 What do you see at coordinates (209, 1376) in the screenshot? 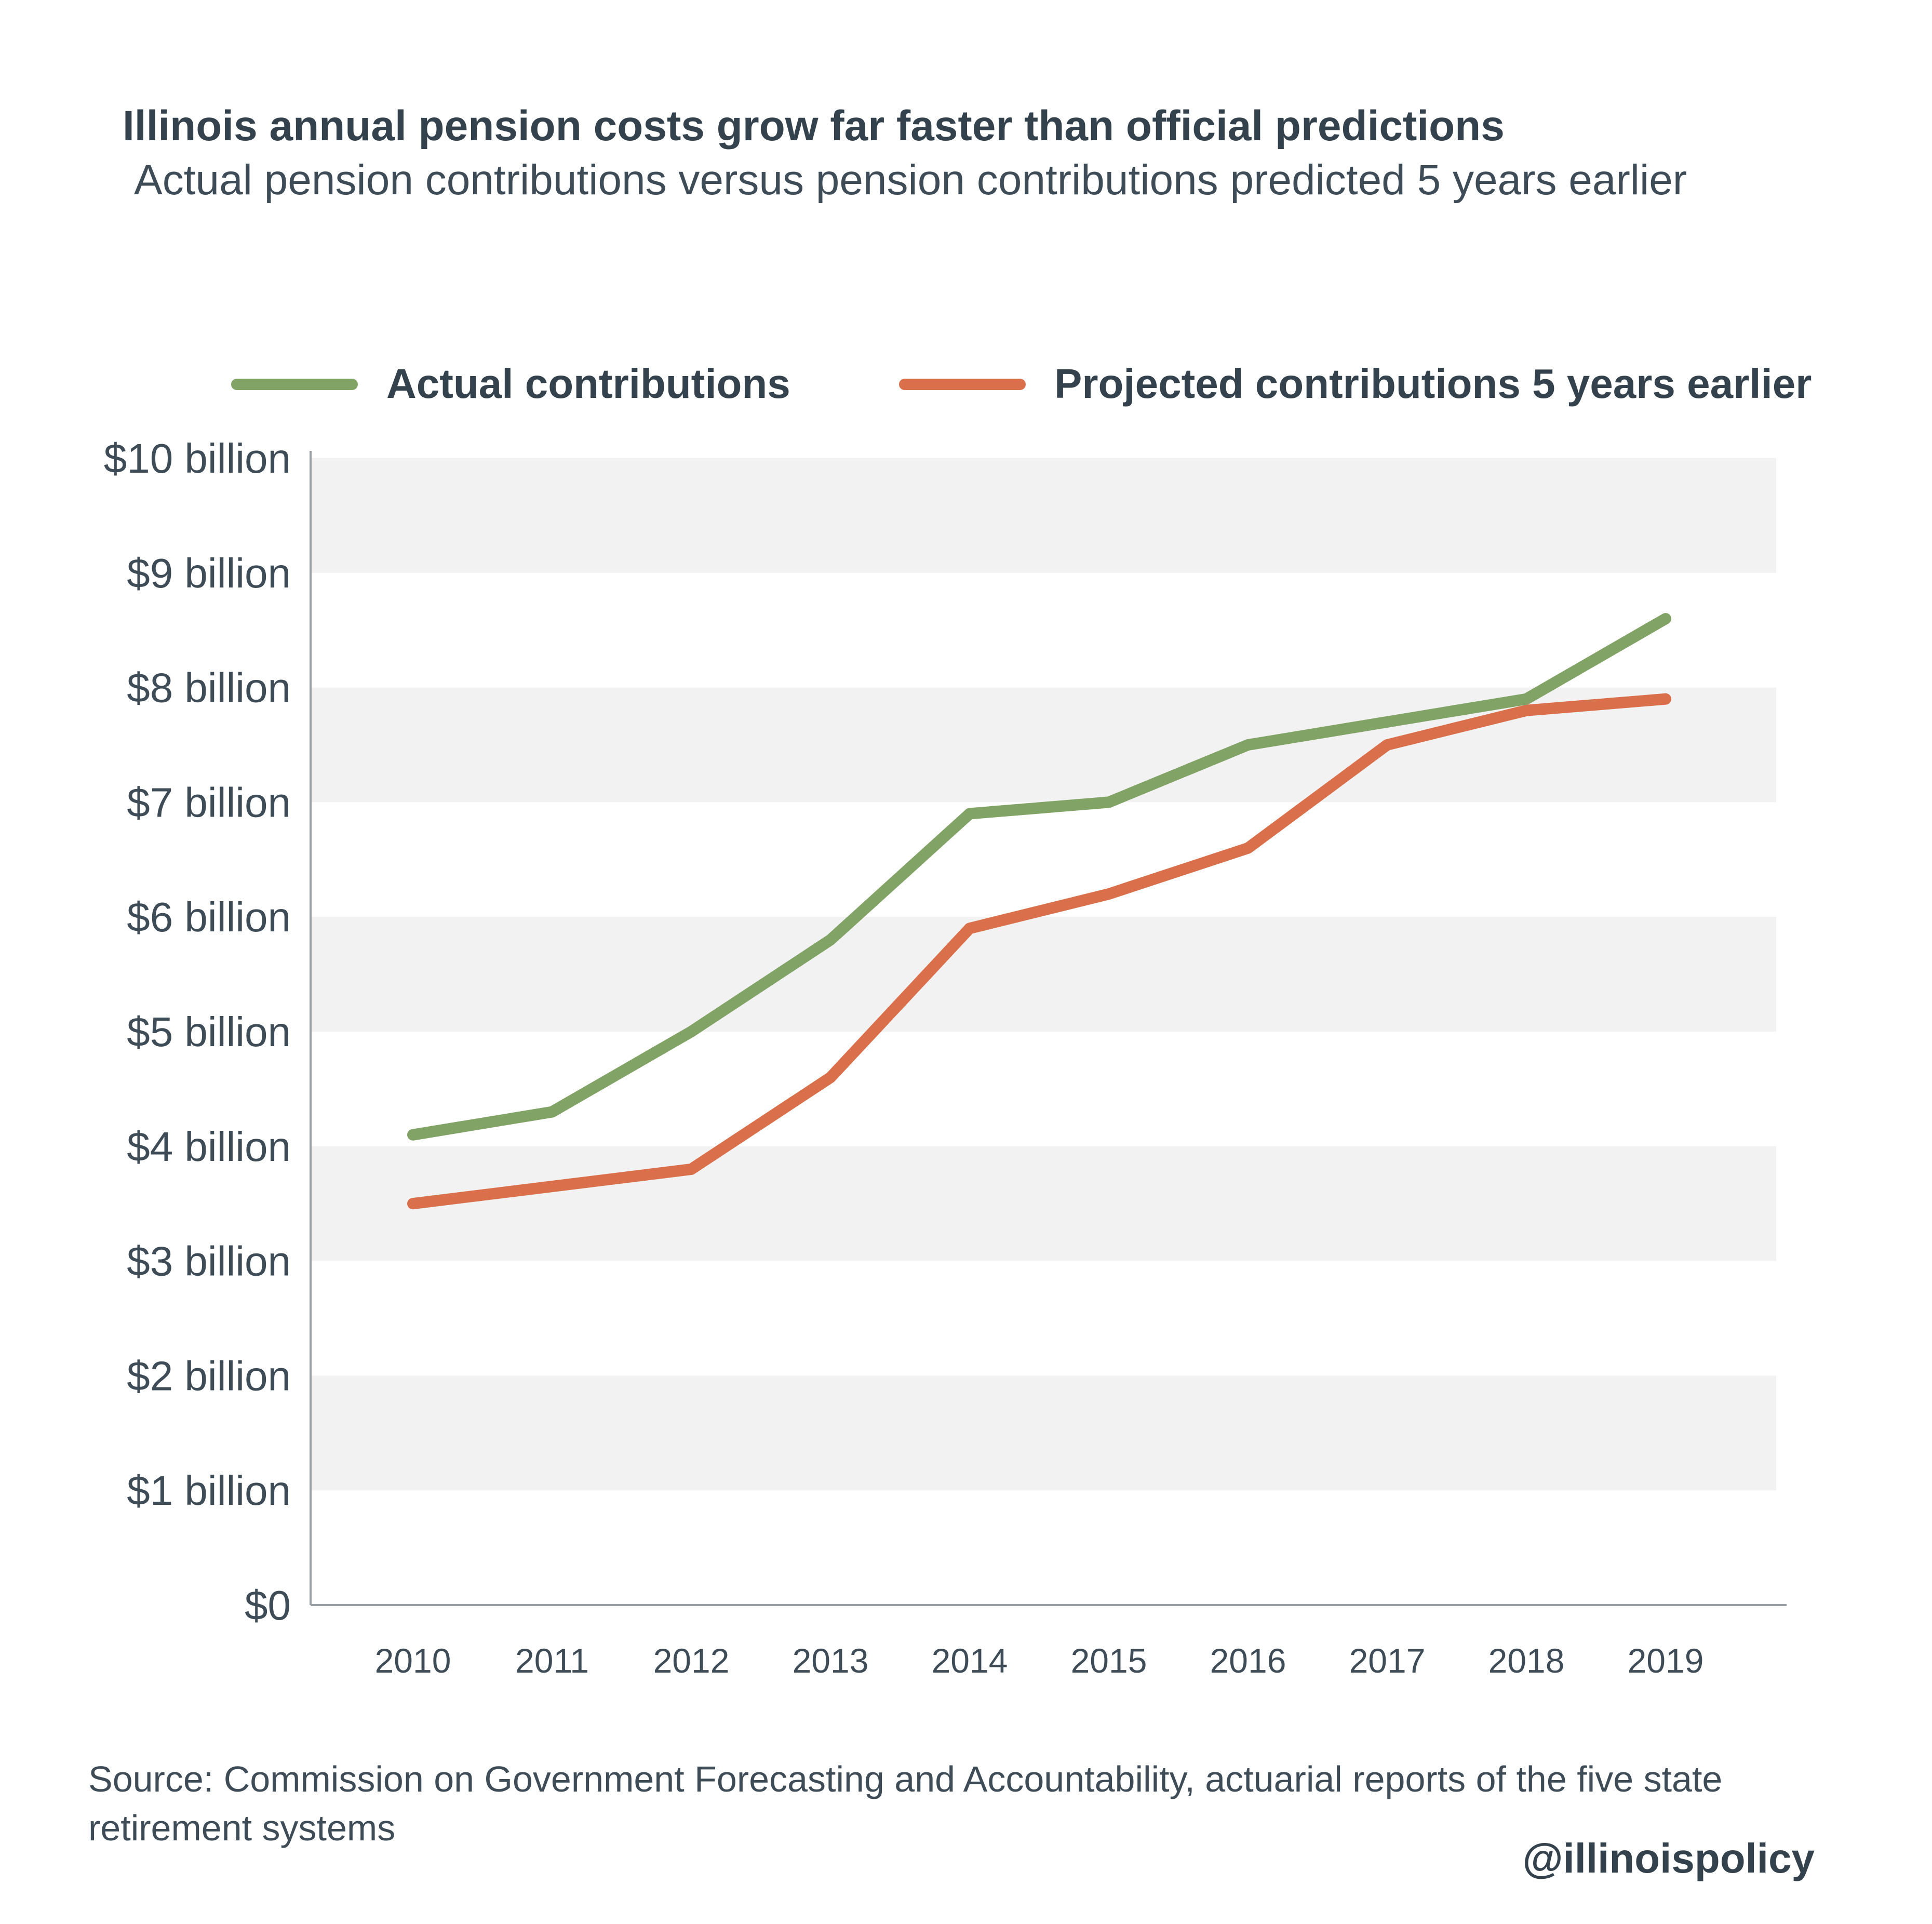
I see `y-tick-label: $2 billion` at bounding box center [209, 1376].